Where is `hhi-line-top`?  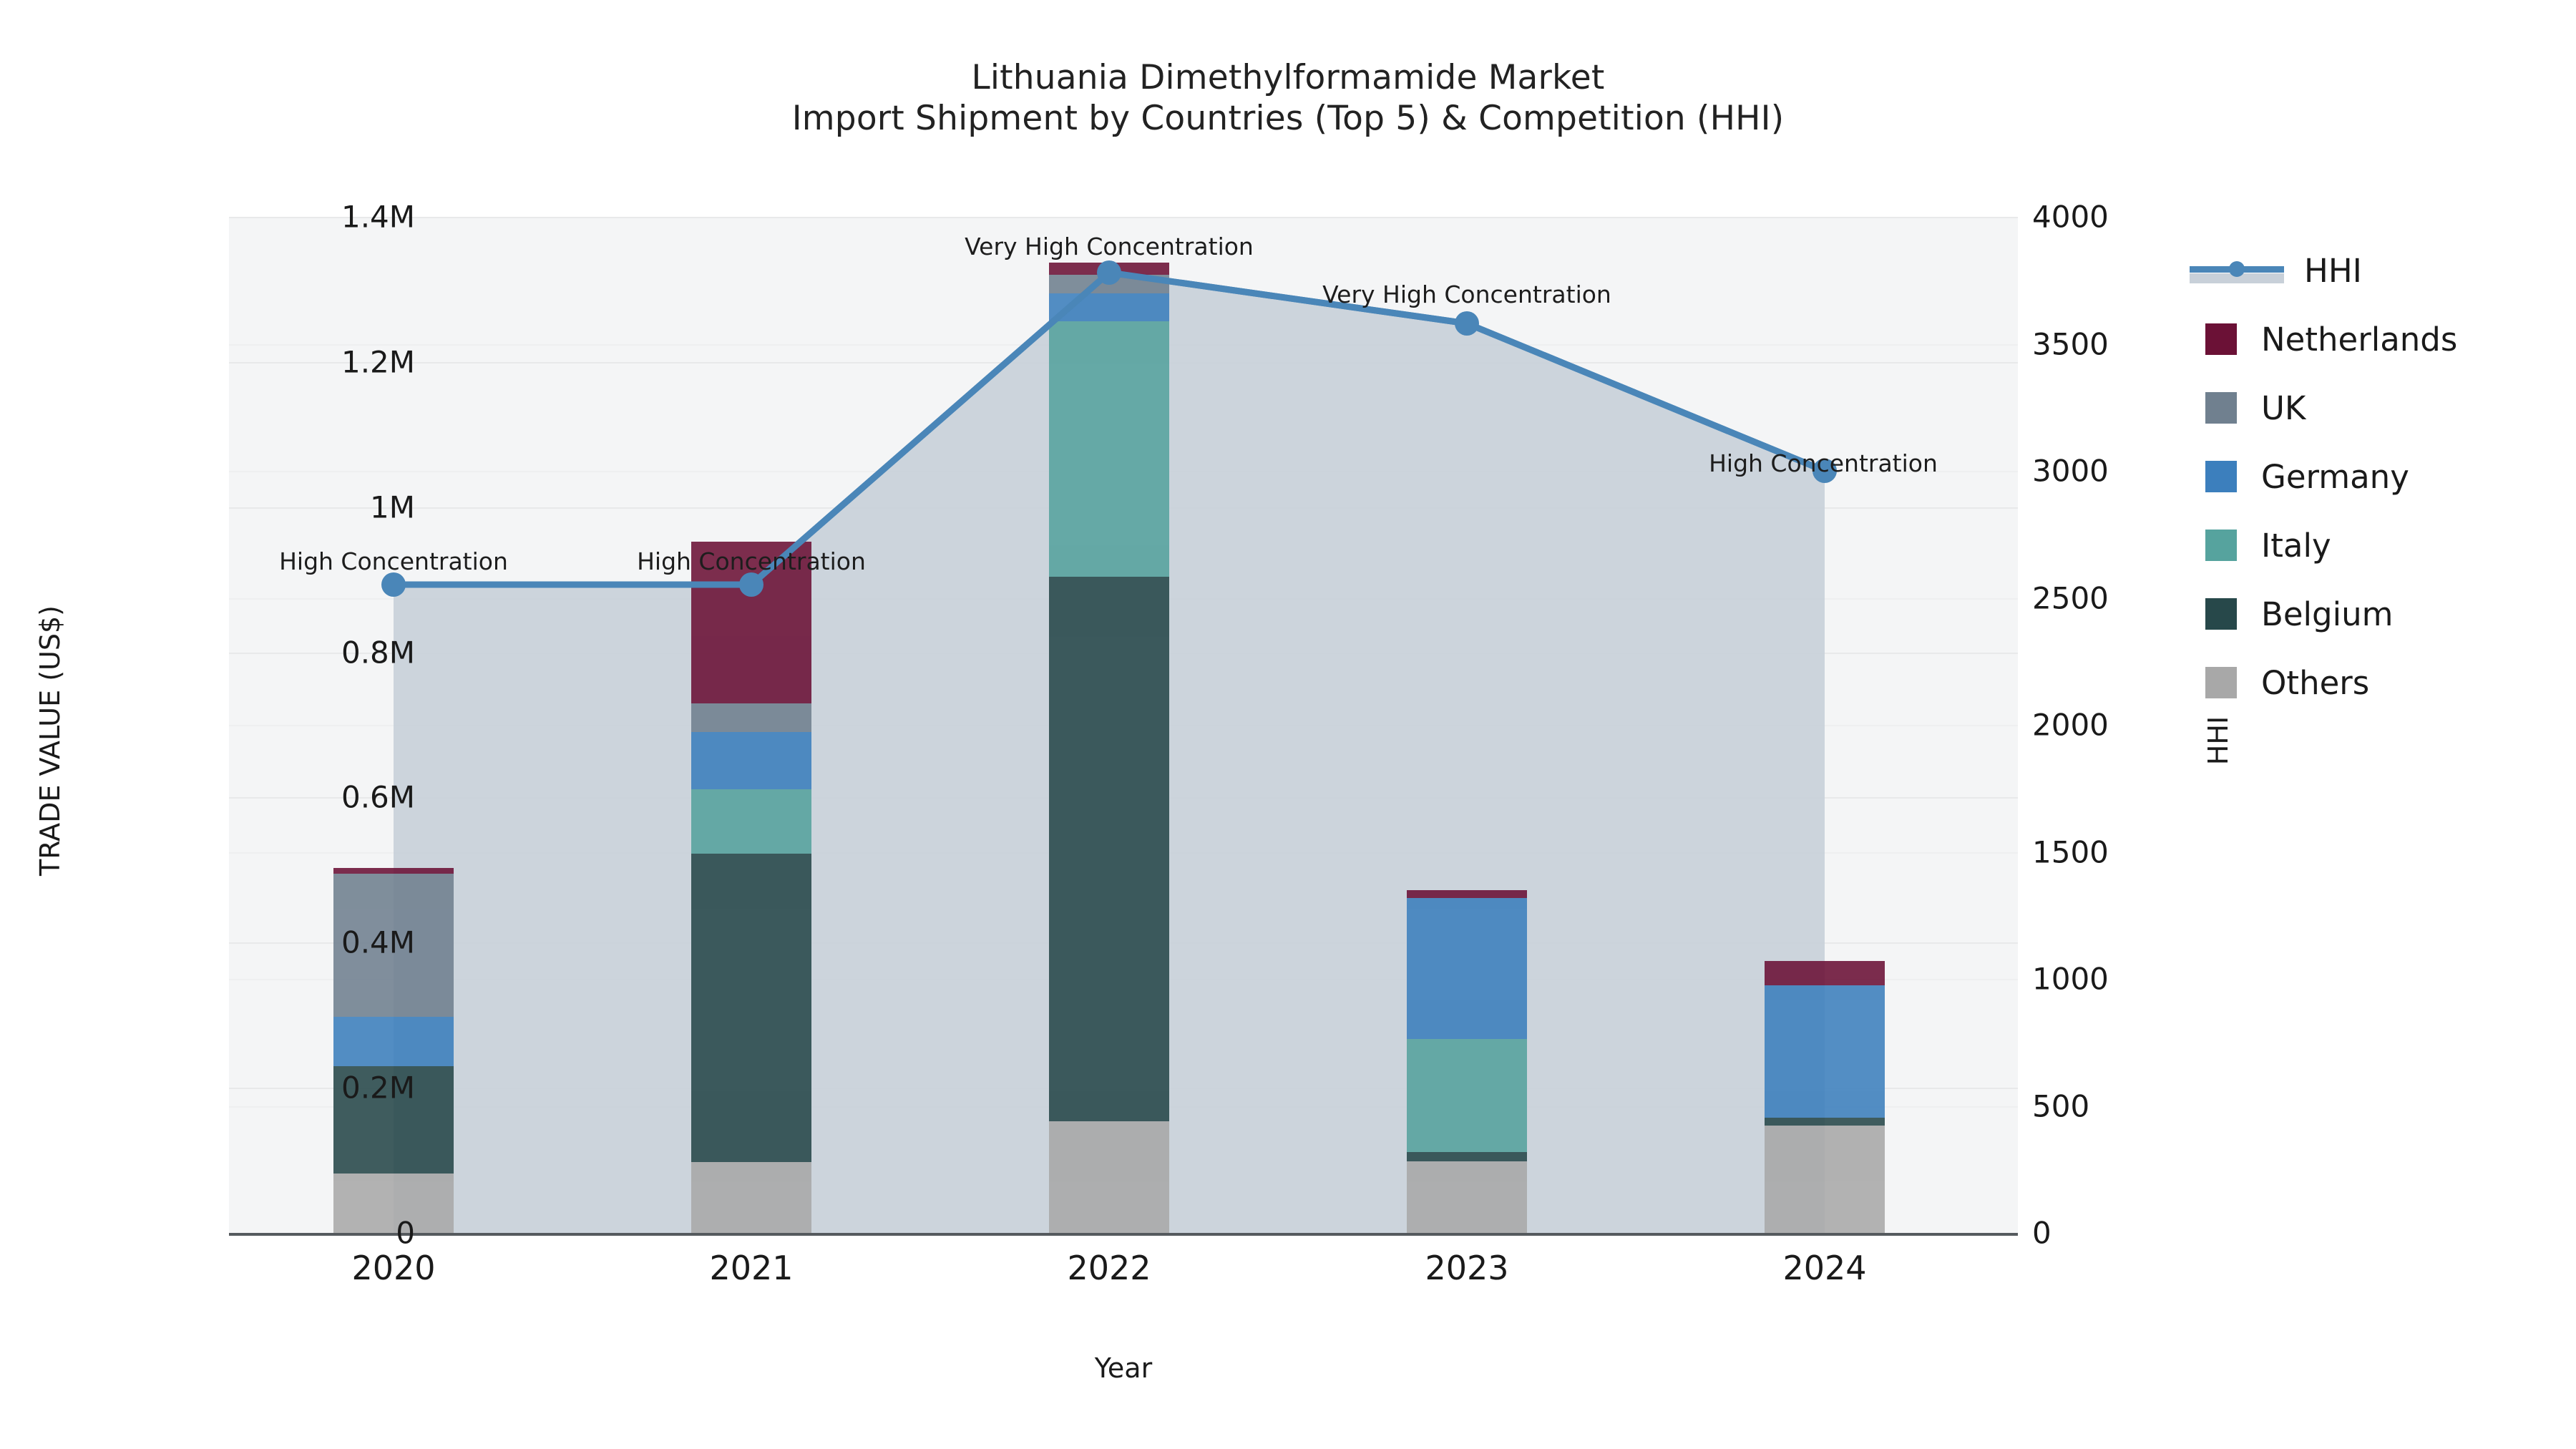 hhi-line-top is located at coordinates (1110, 428).